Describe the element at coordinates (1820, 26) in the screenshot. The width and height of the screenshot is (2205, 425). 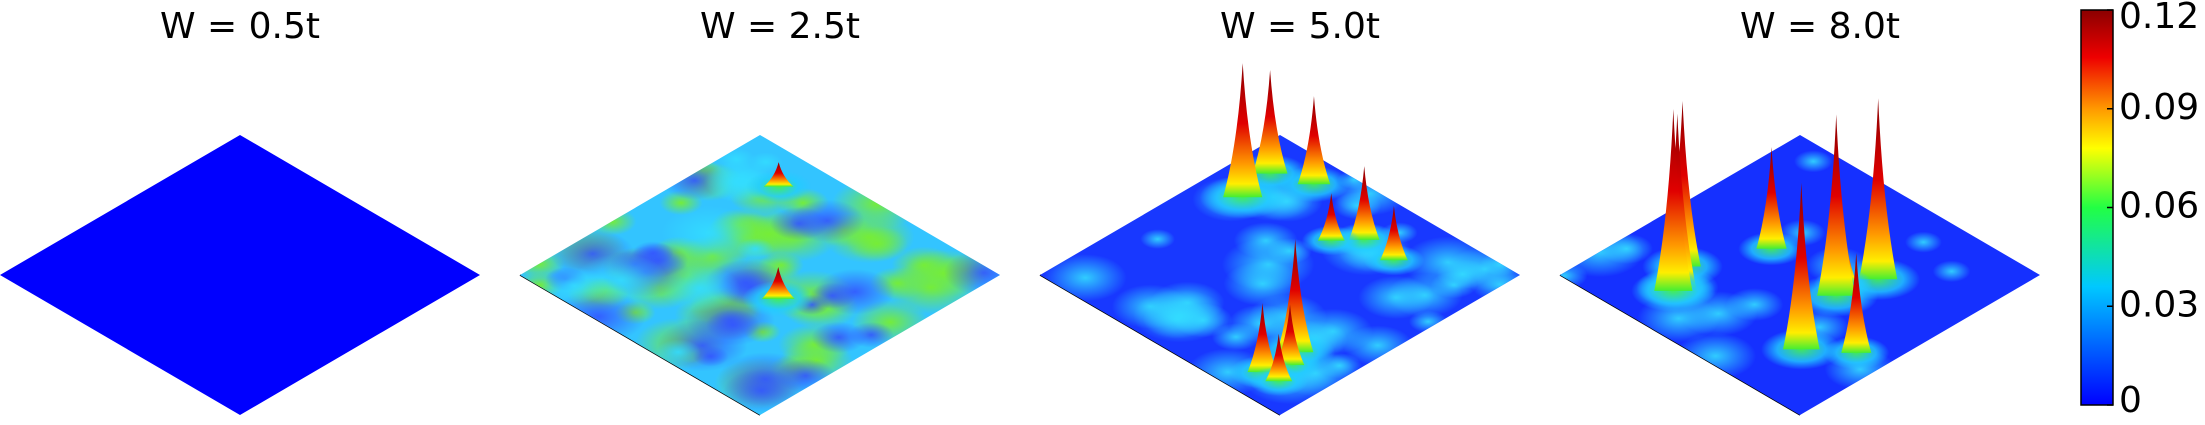
I see `panel-title: W = 8.0t` at that location.